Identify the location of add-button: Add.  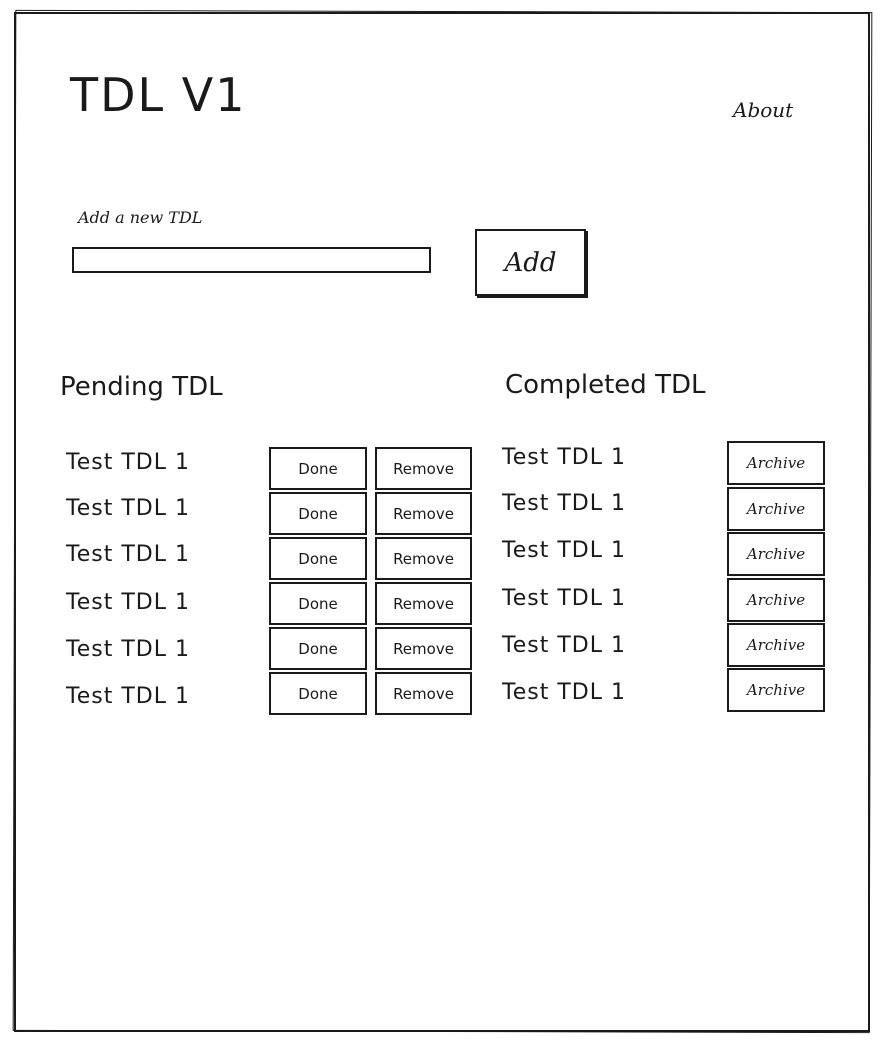
(530, 262).